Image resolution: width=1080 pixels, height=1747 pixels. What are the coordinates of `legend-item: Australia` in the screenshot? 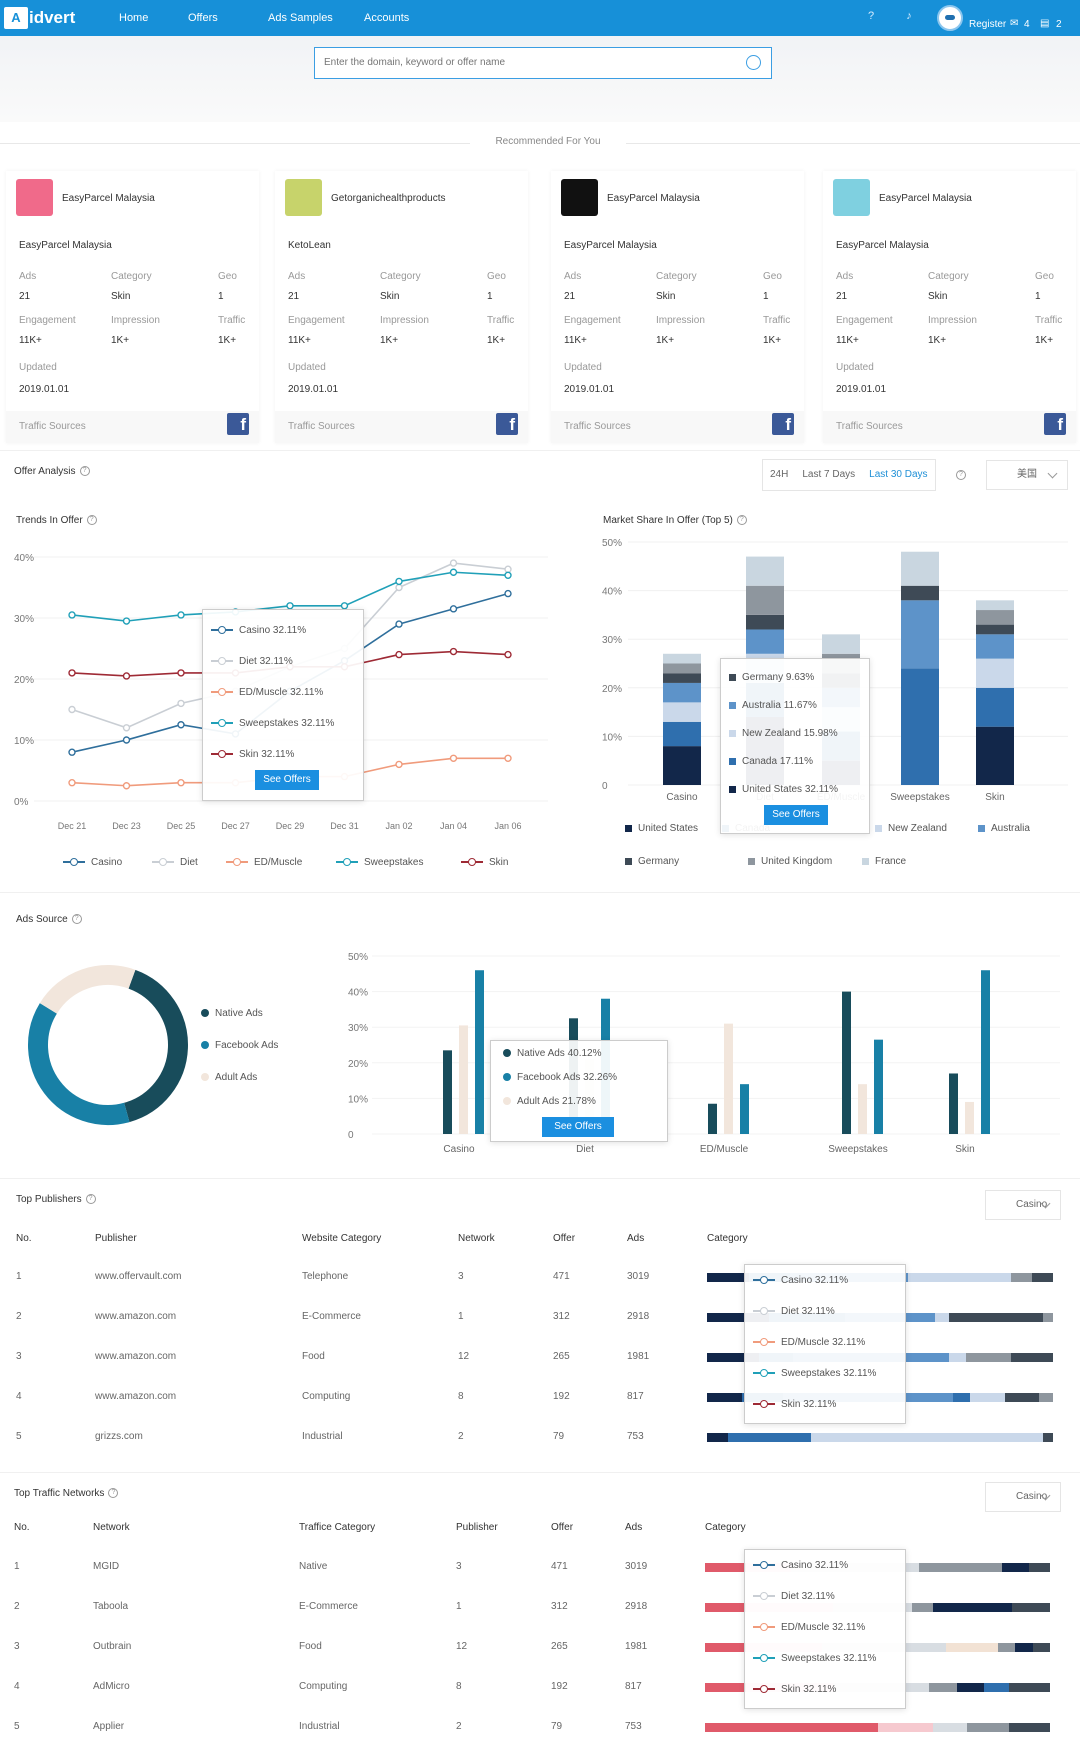 It's located at (1004, 828).